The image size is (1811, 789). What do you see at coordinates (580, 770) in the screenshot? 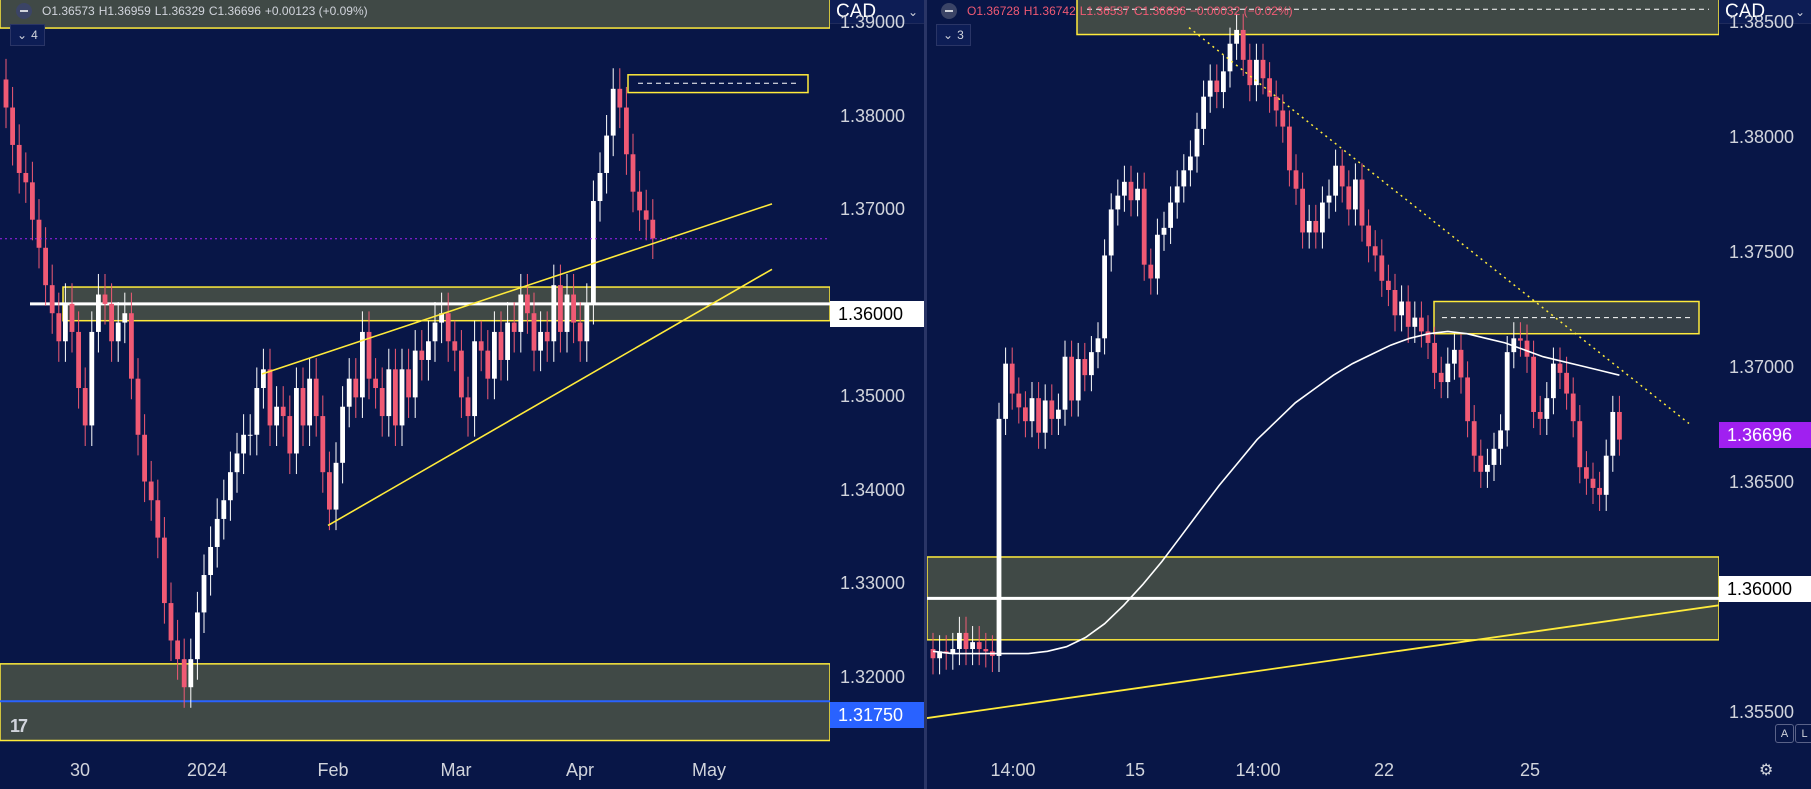
I see `left-time-tick: Apr` at bounding box center [580, 770].